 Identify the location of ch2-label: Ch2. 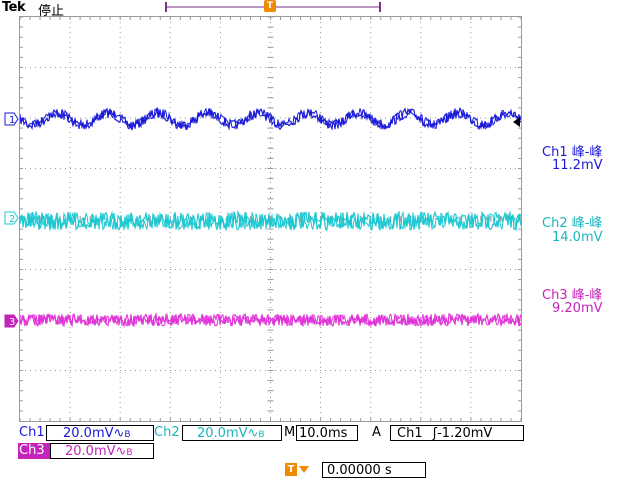
(167, 432).